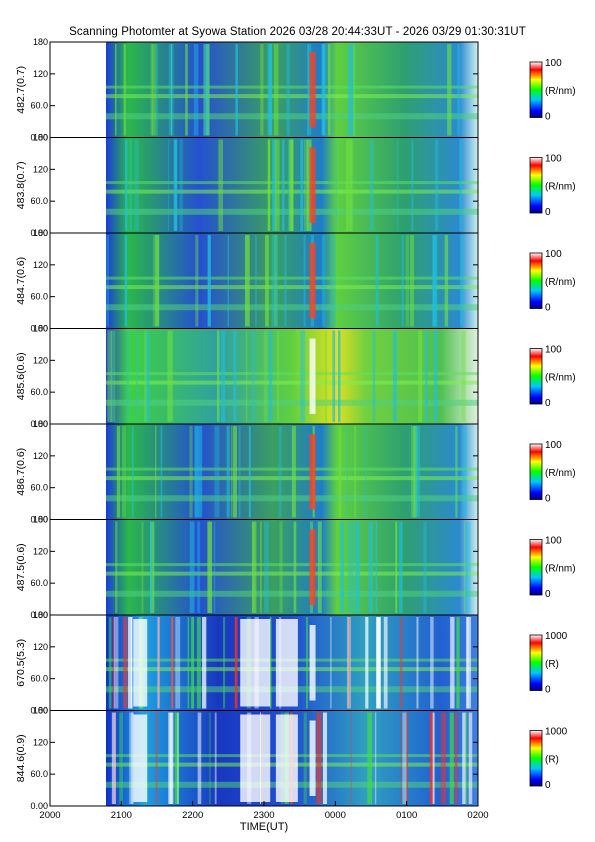  I want to click on panel-7: 0.00 60.0 120 180 670.5(5.3) 1000 0 (R), so click(291, 663).